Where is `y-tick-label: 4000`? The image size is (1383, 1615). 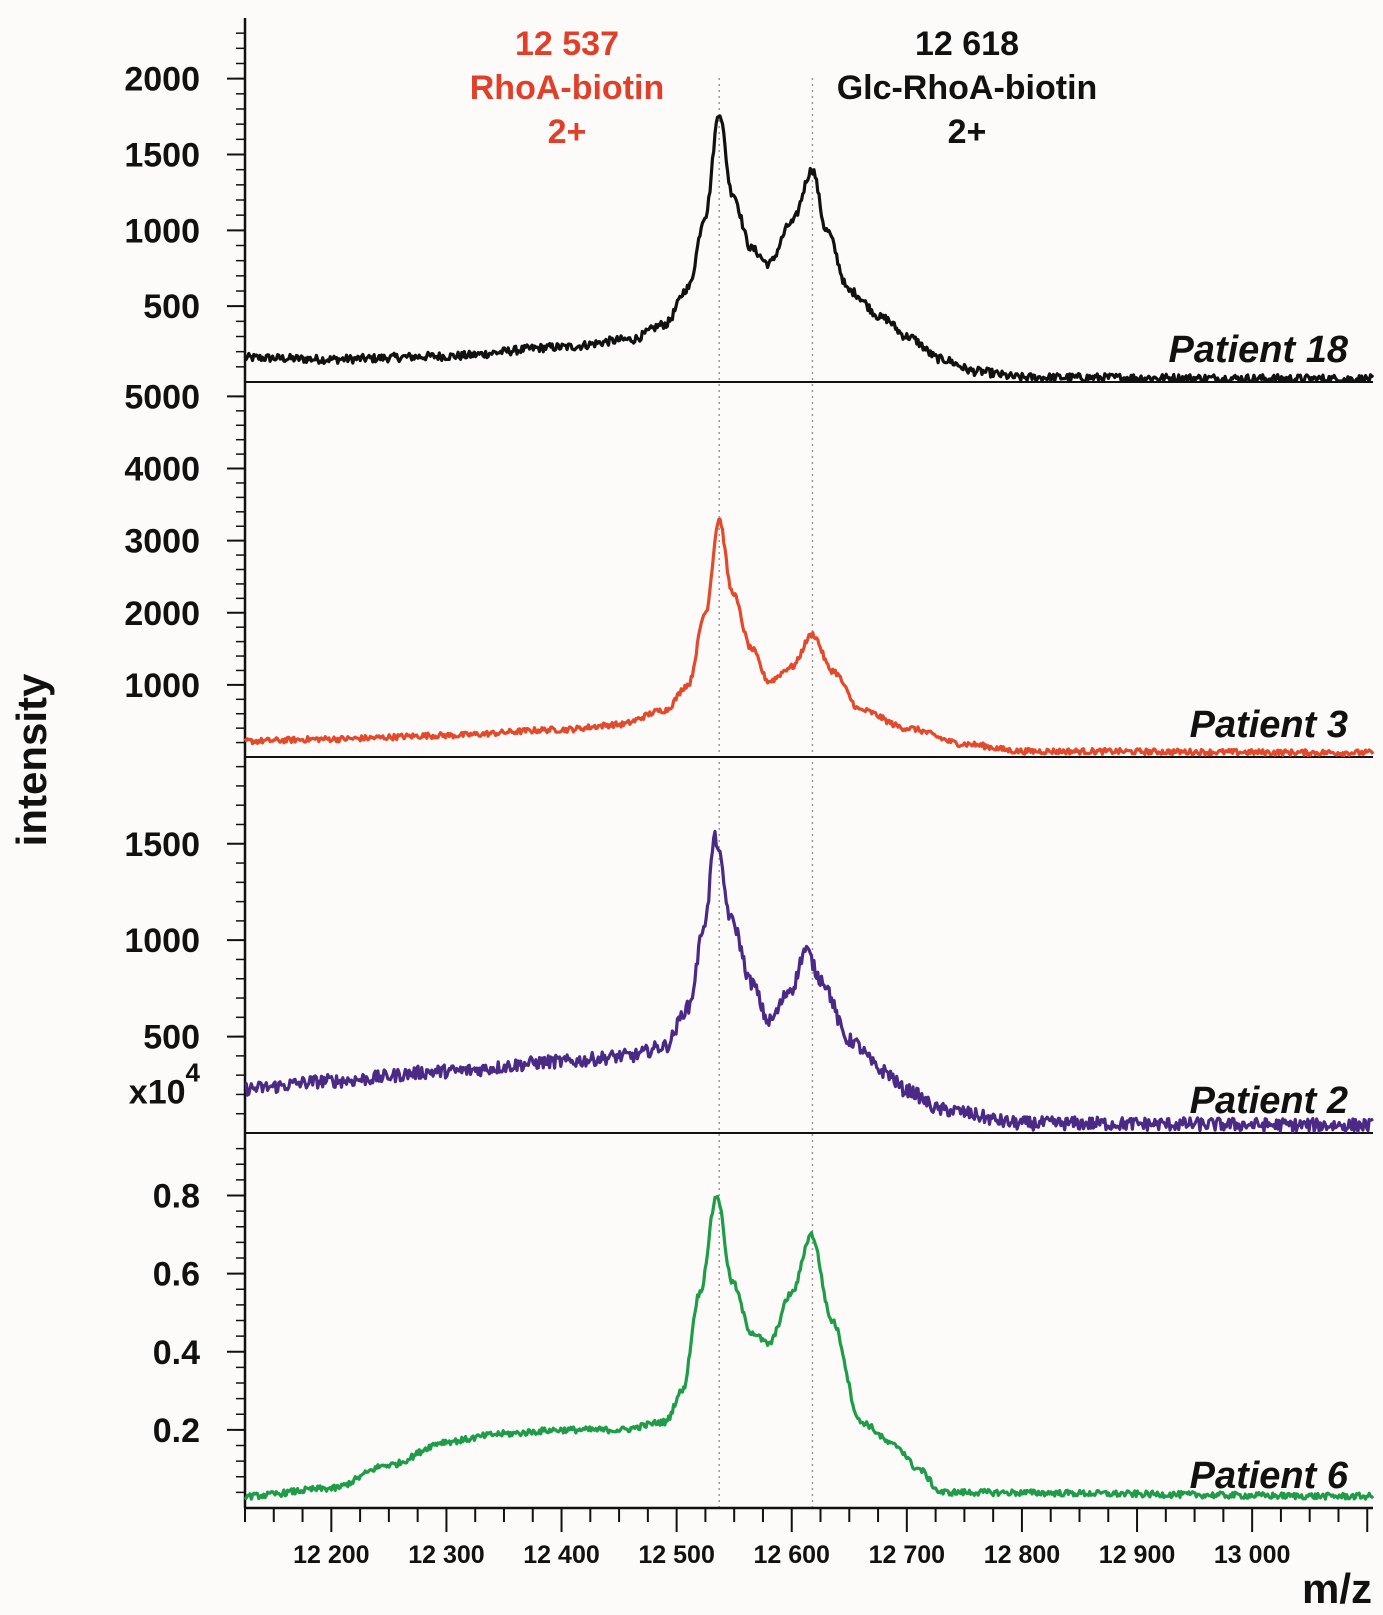
y-tick-label: 4000 is located at coordinates (162, 470).